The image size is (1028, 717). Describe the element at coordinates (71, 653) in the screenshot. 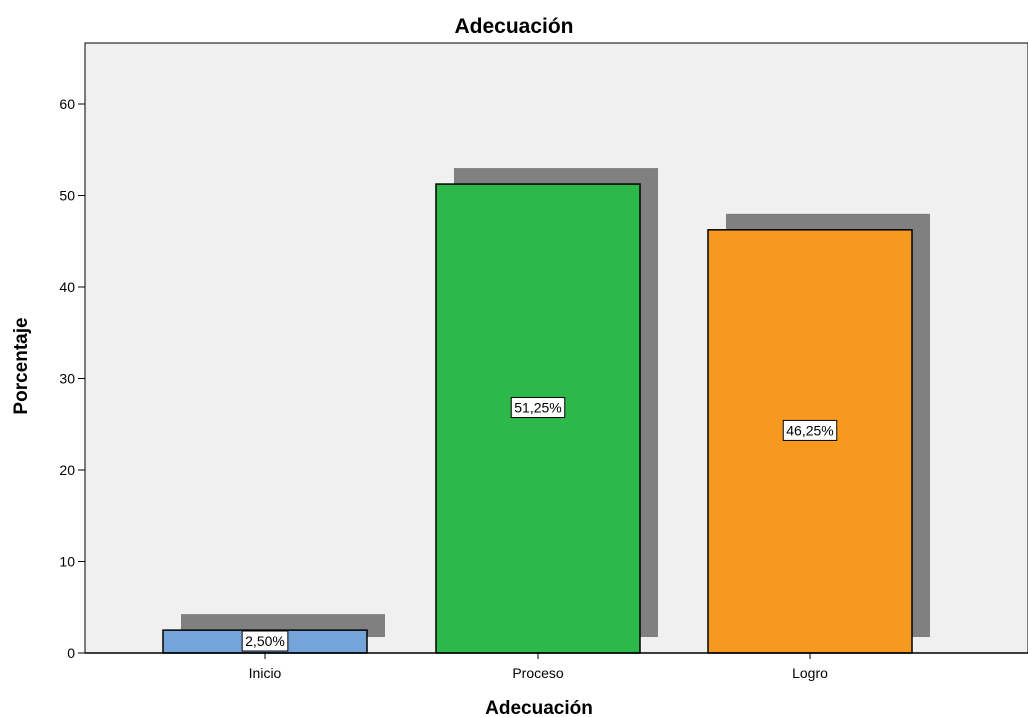

I see `y-tick-label-0: 0` at that location.